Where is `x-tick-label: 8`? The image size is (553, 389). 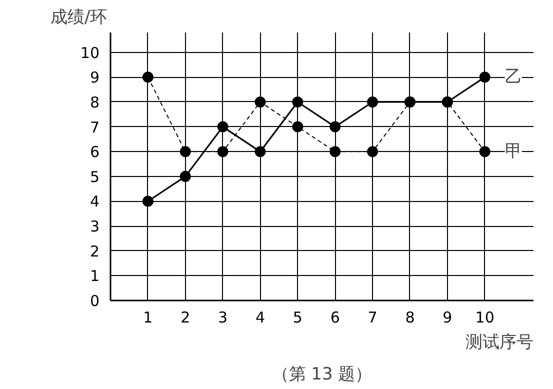 x-tick-label: 8 is located at coordinates (410, 317).